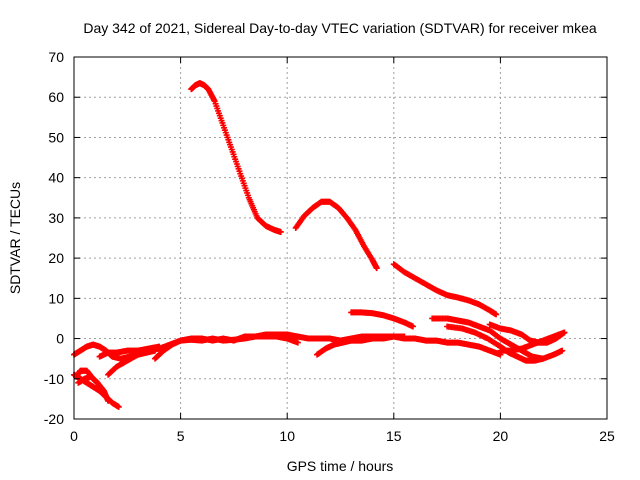  Describe the element at coordinates (56, 97) in the screenshot. I see `y-tick-label: 60` at that location.